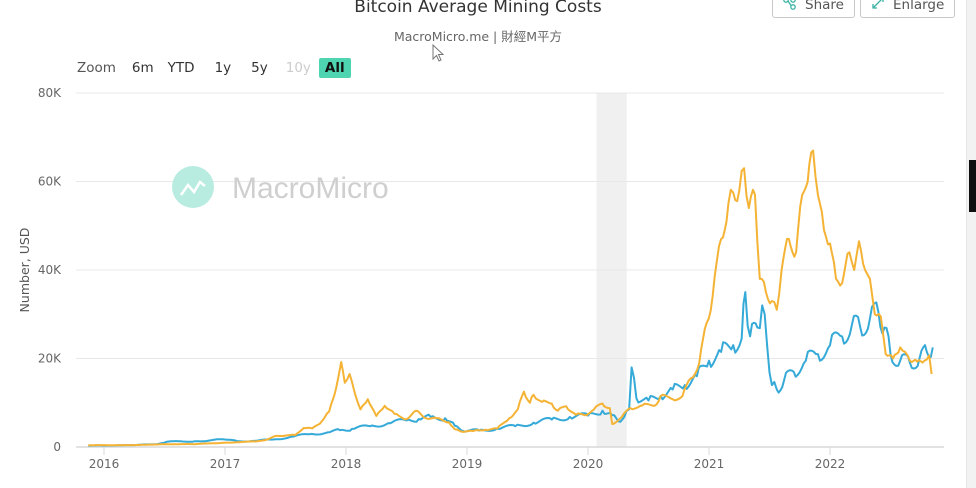 The width and height of the screenshot is (976, 488). What do you see at coordinates (50, 182) in the screenshot?
I see `y-tick-label: 60K` at bounding box center [50, 182].